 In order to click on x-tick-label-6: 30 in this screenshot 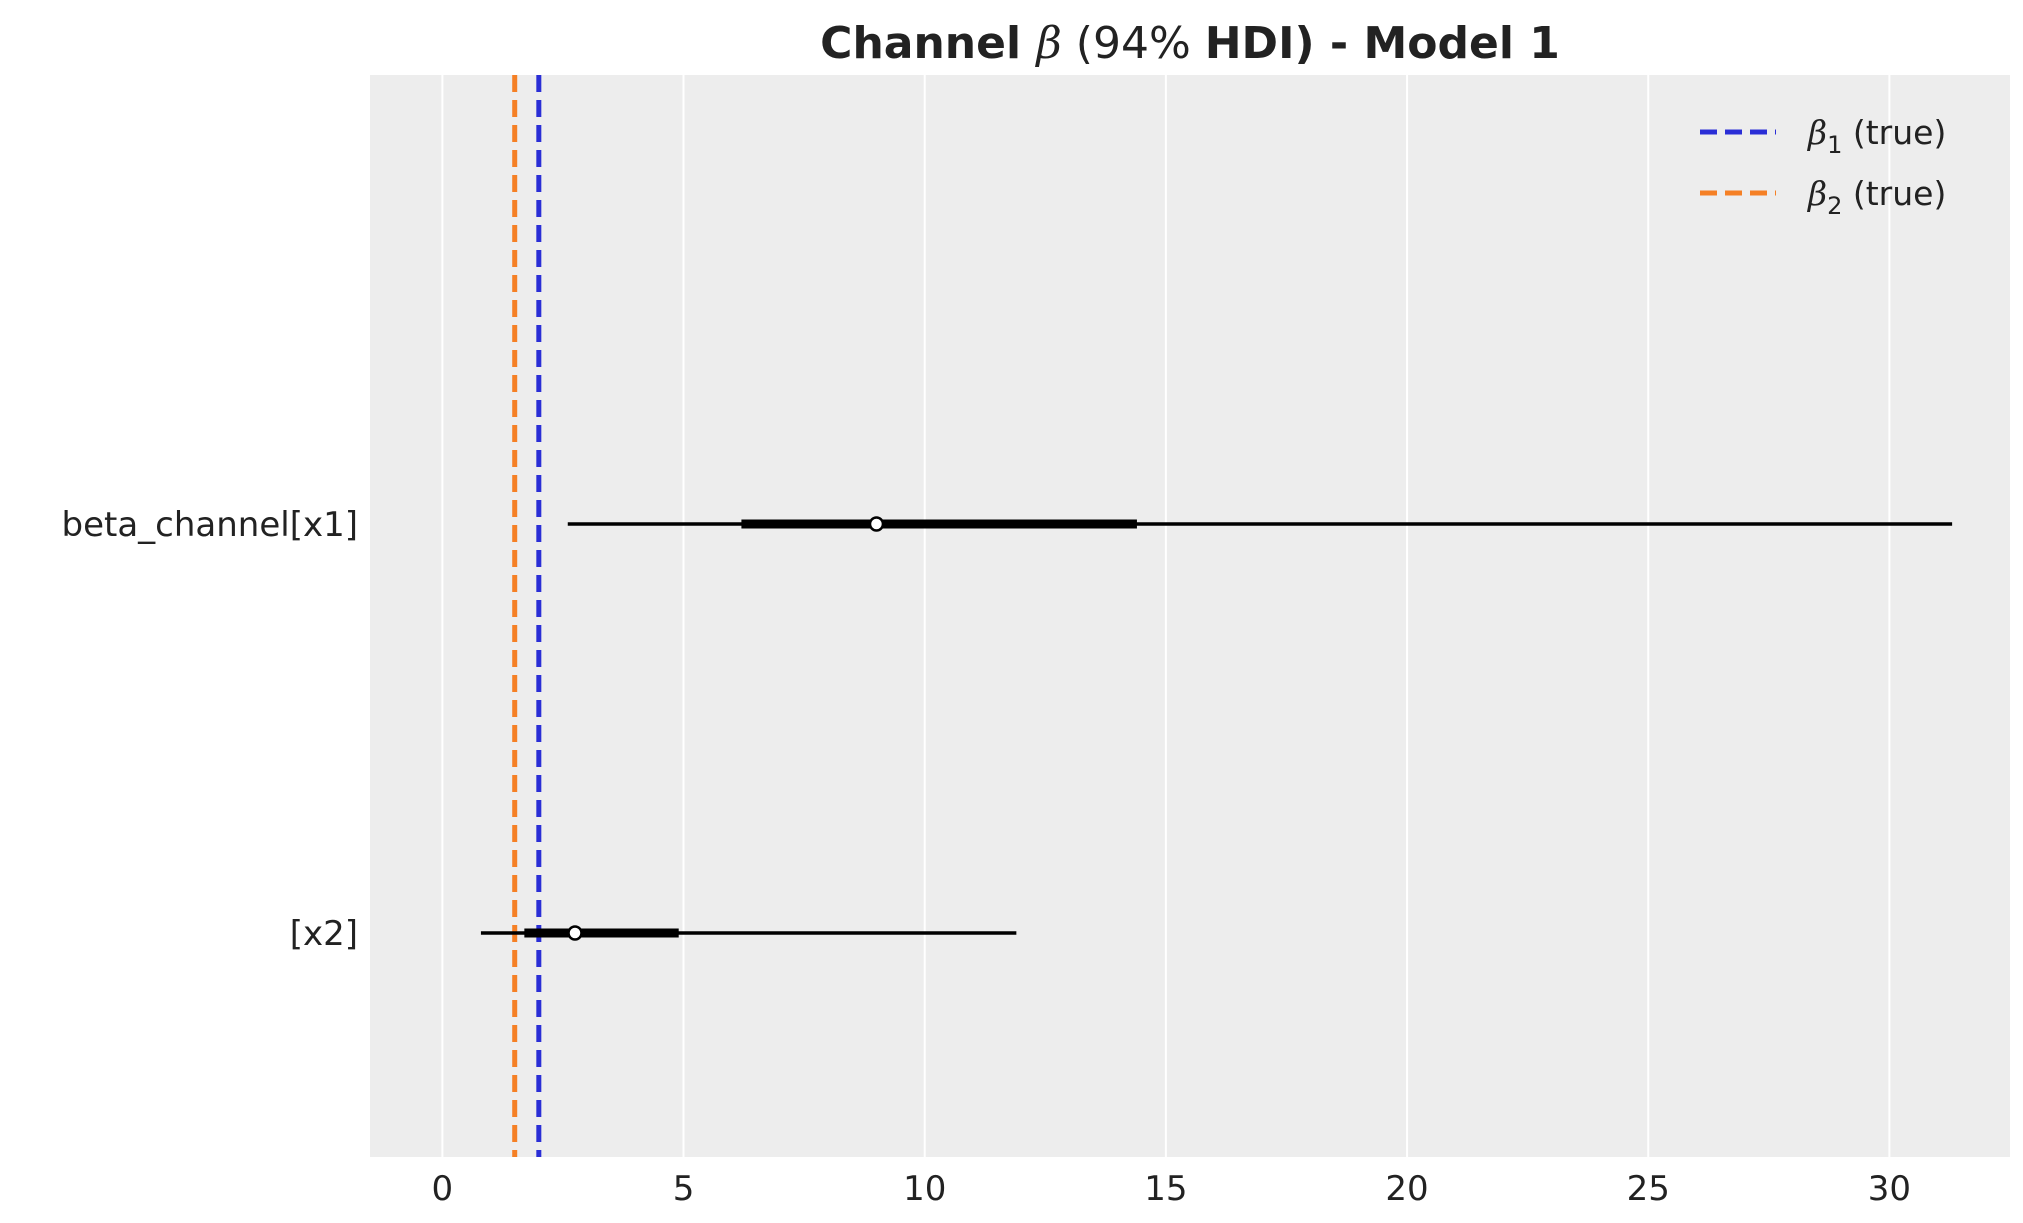, I will do `click(1889, 1189)`.